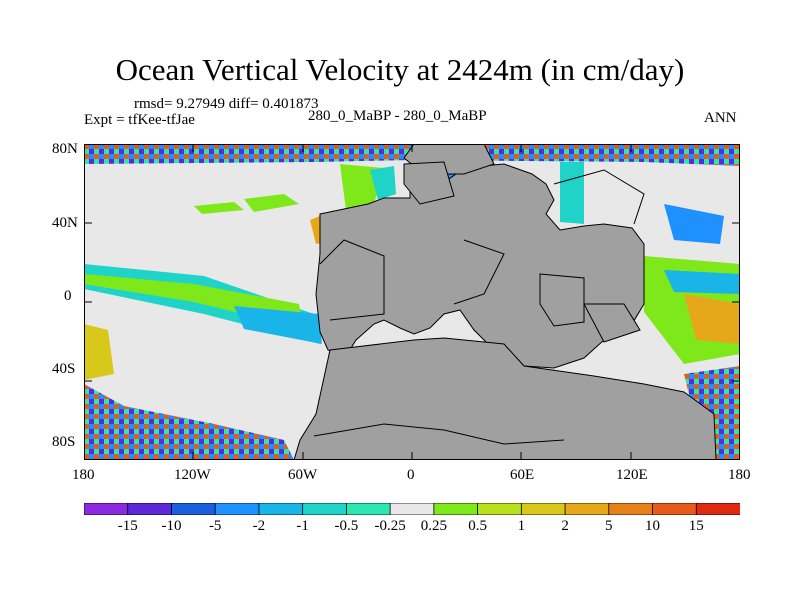  What do you see at coordinates (259, 526) in the screenshot?
I see `colorbar-label: -2` at bounding box center [259, 526].